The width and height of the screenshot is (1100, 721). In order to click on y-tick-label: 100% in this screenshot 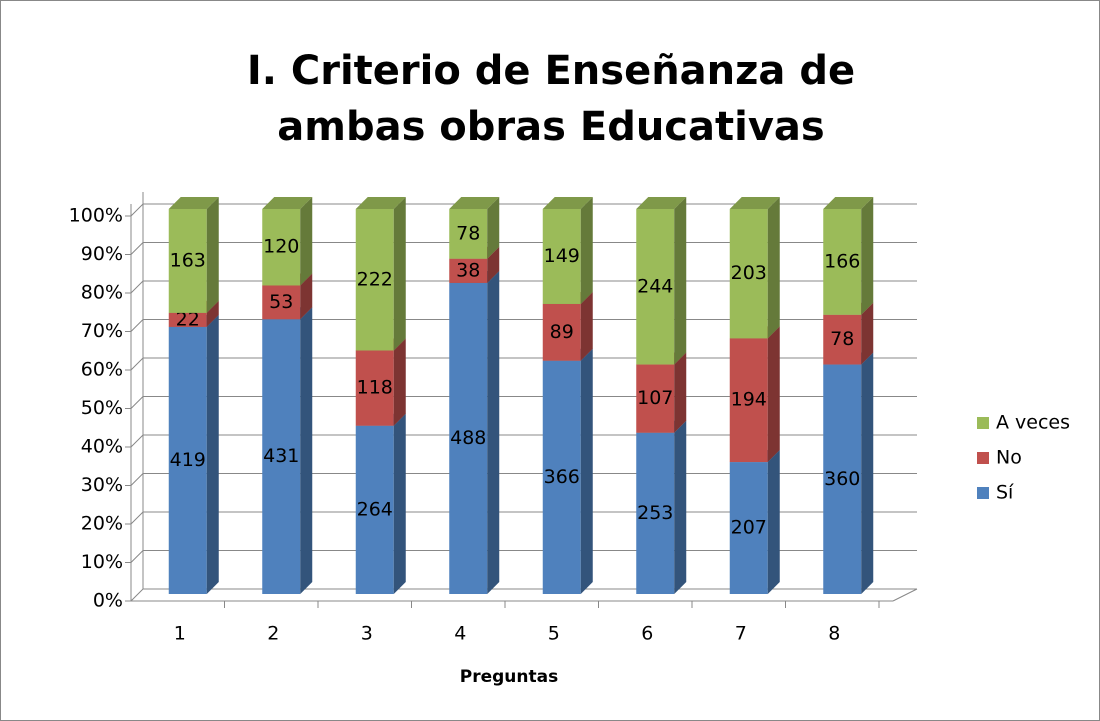, I will do `click(96, 216)`.